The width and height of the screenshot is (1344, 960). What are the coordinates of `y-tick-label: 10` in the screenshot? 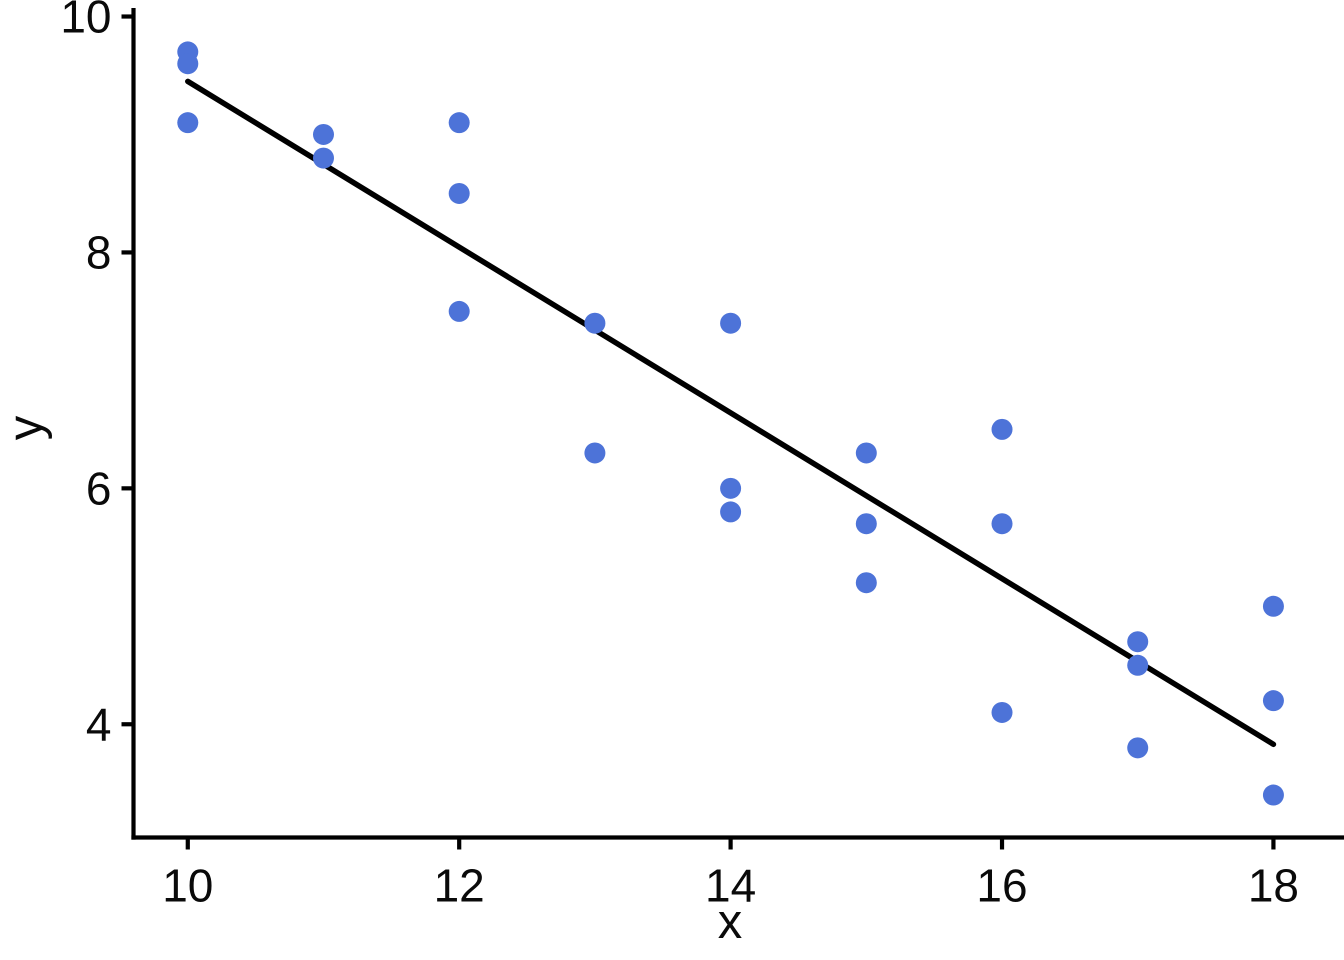 It's located at (85, 21).